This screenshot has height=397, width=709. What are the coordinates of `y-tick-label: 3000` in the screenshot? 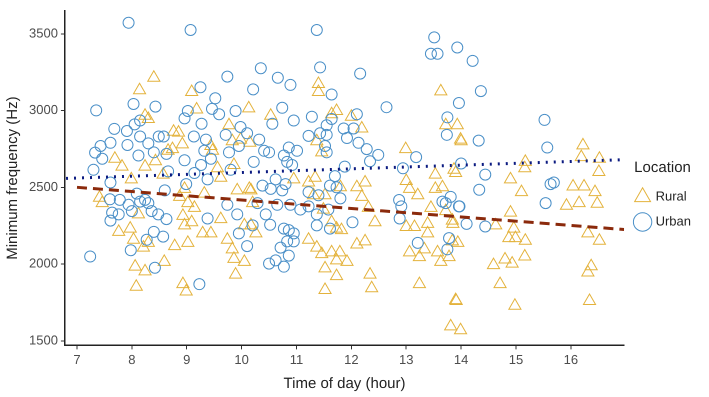 It's located at (43, 110).